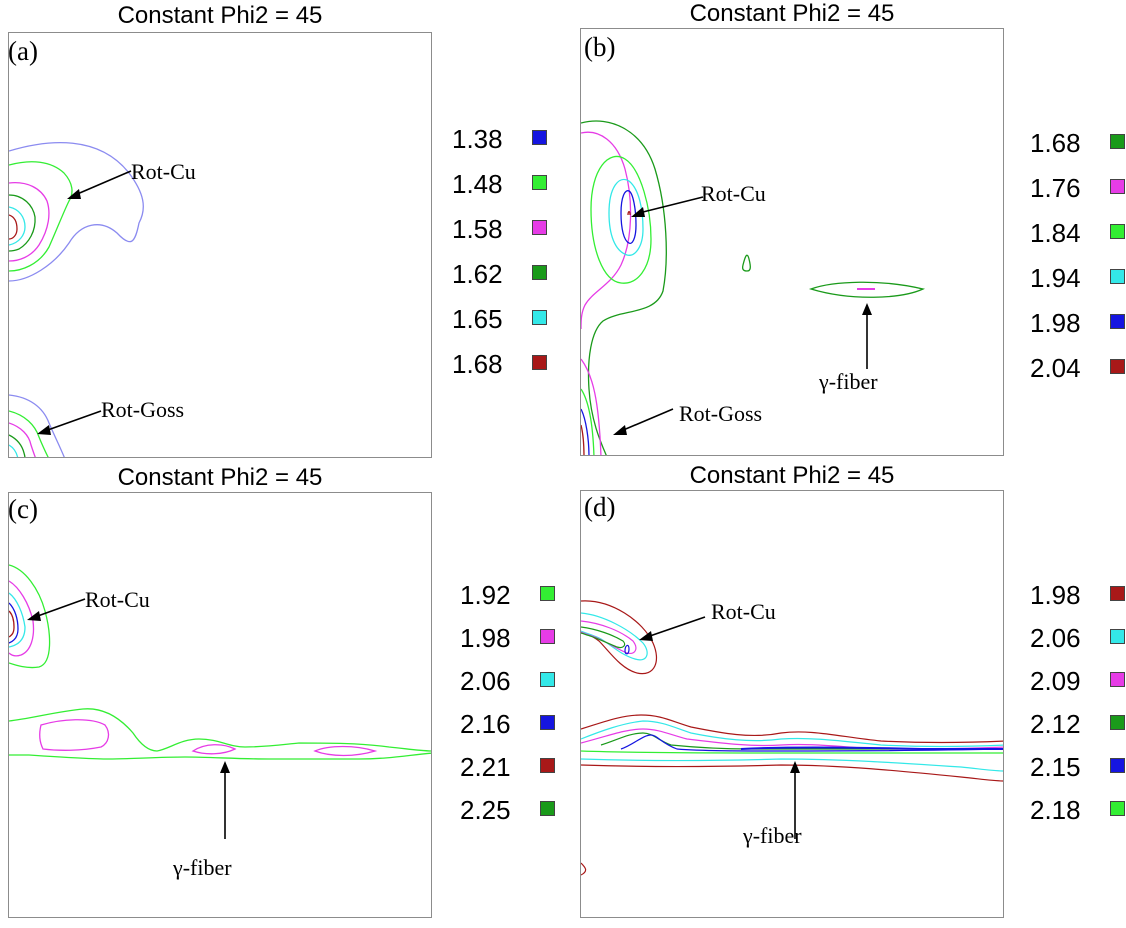 The width and height of the screenshot is (1126, 928). What do you see at coordinates (792, 475) in the screenshot?
I see `panel-d-title: Constant Phi2 = 45` at bounding box center [792, 475].